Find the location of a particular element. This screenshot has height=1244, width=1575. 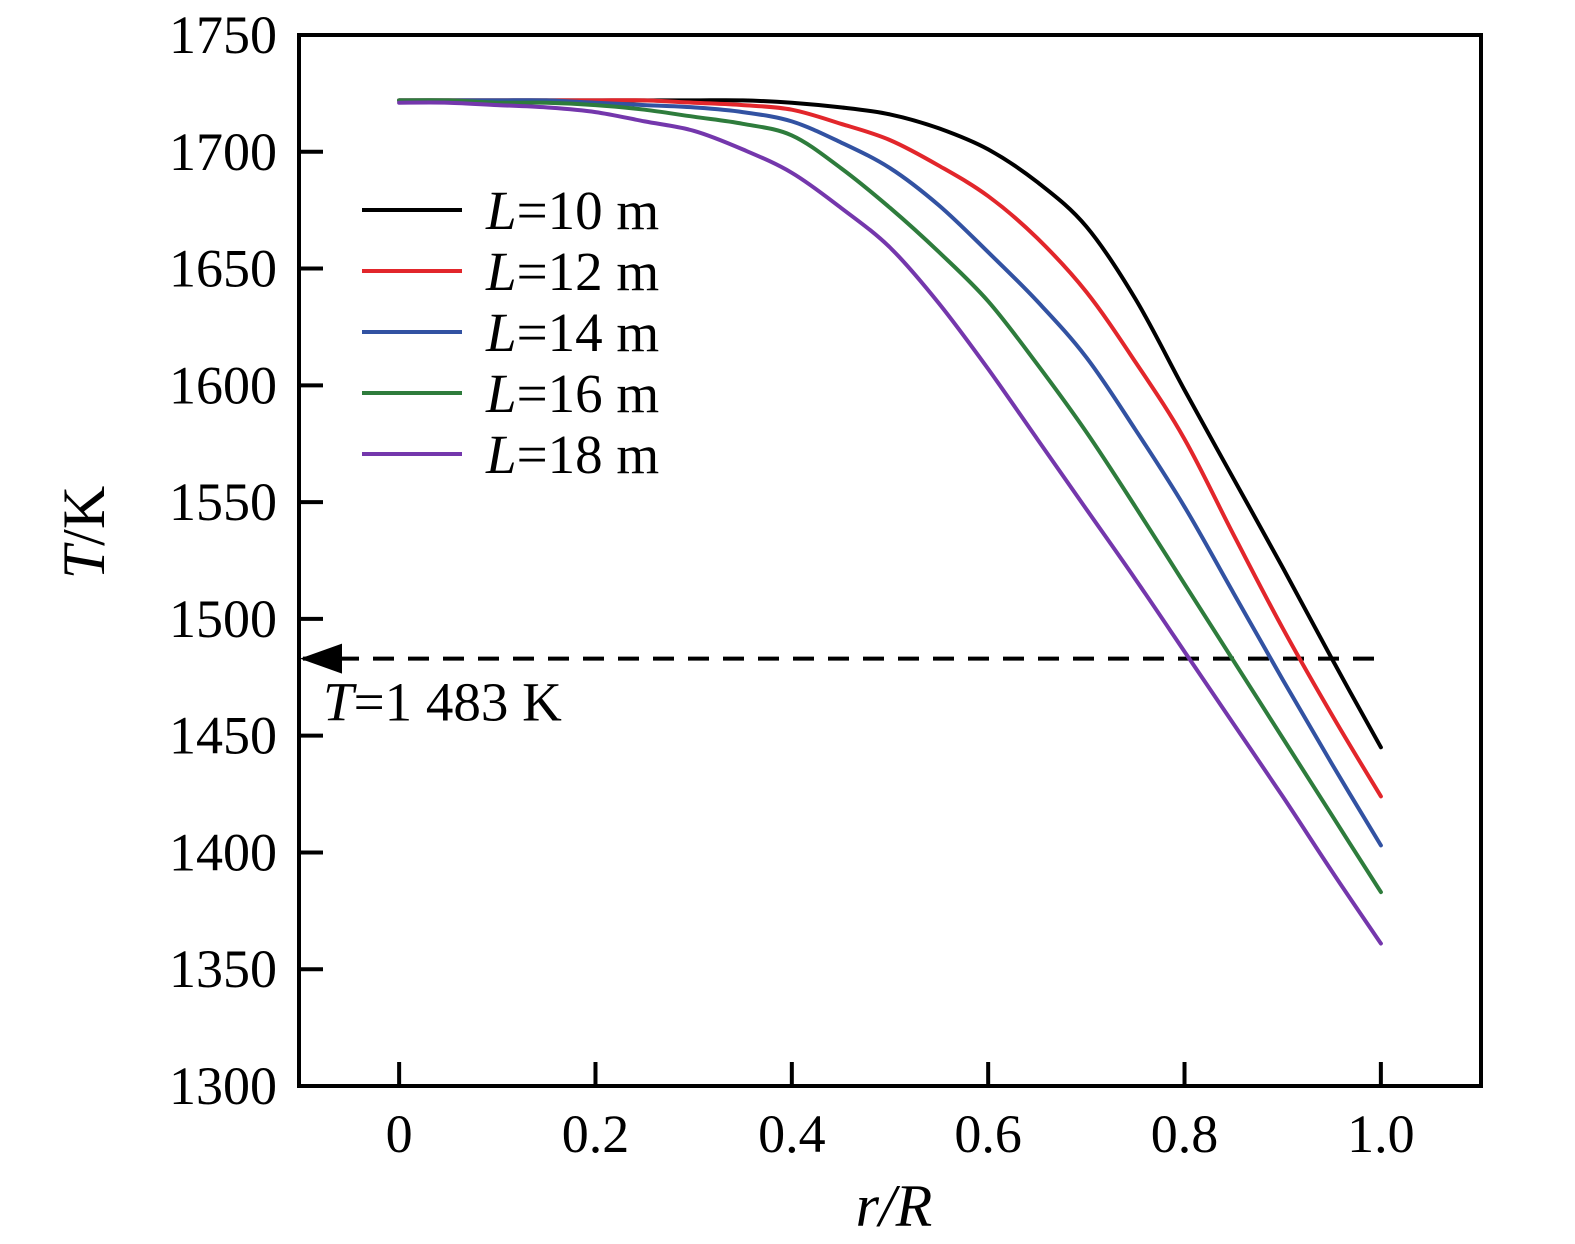

y-tick-label-1300-text: 1300 is located at coordinates (223, 1086).